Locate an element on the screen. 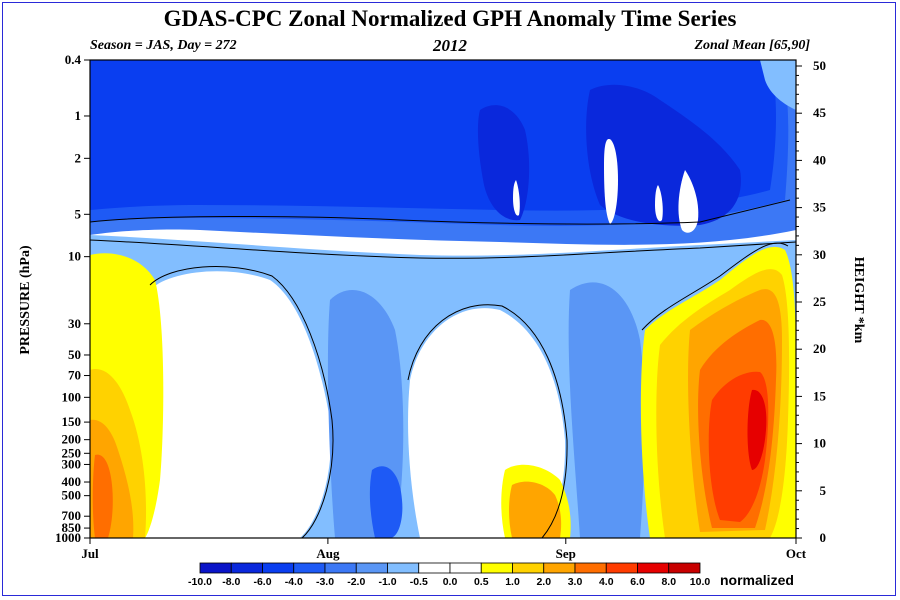 The height and width of the screenshot is (600, 900). contour-dark-red-right is located at coordinates (757, 429).